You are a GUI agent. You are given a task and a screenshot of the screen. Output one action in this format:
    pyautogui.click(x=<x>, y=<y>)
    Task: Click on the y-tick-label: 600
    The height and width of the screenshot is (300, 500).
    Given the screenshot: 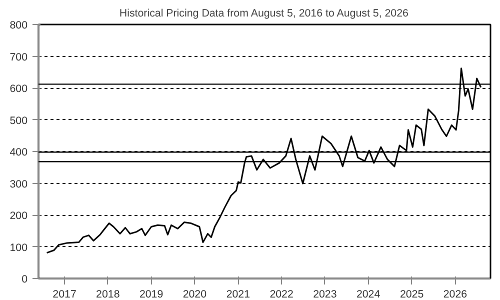 What is the action you would take?
    pyautogui.click(x=19, y=89)
    